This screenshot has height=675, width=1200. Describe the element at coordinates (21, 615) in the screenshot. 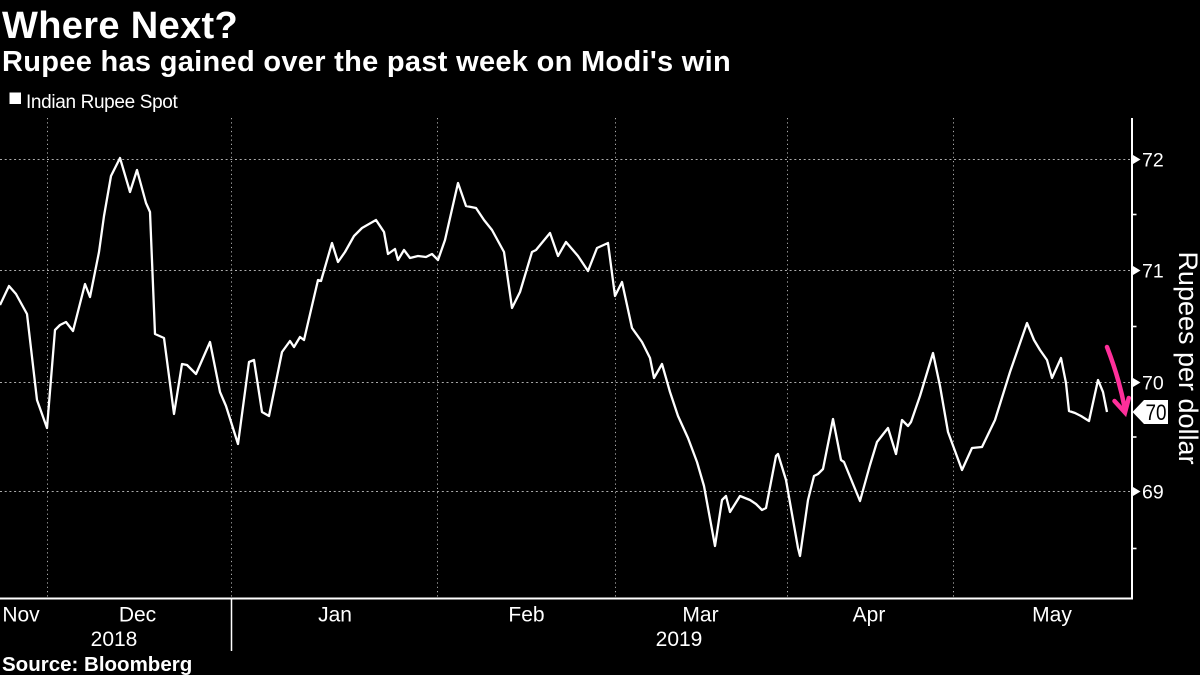

I see `svg-text: Nov` at that location.